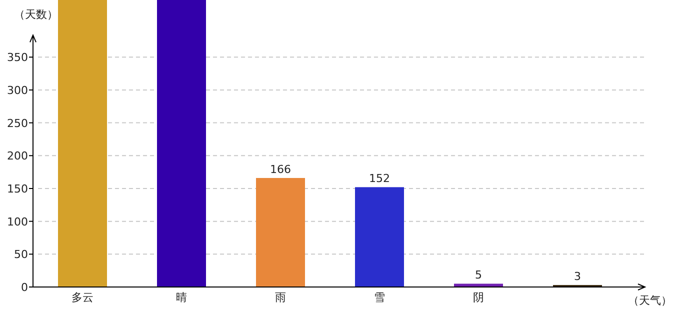 This screenshot has height=320, width=680. I want to click on y-tick-label: 50, so click(21, 255).